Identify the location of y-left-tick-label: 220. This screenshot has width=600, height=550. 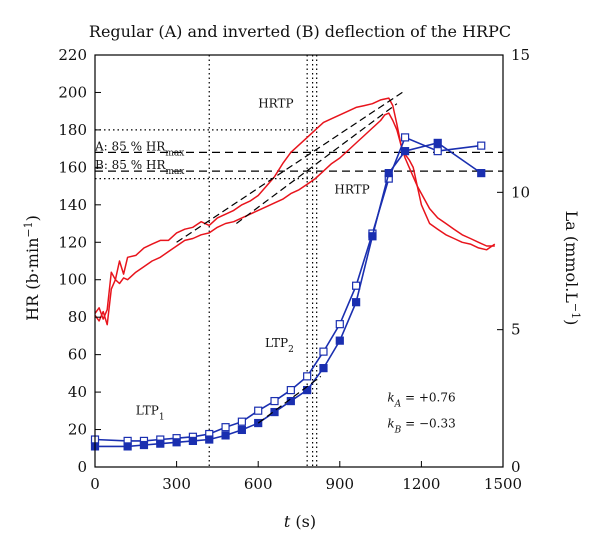
(72, 55).